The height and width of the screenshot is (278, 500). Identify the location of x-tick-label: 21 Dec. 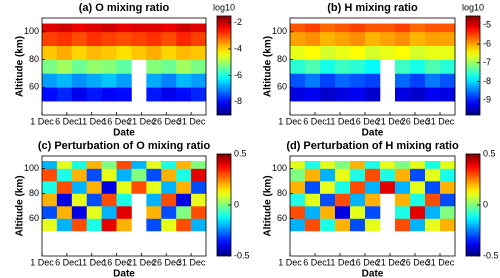
(390, 121).